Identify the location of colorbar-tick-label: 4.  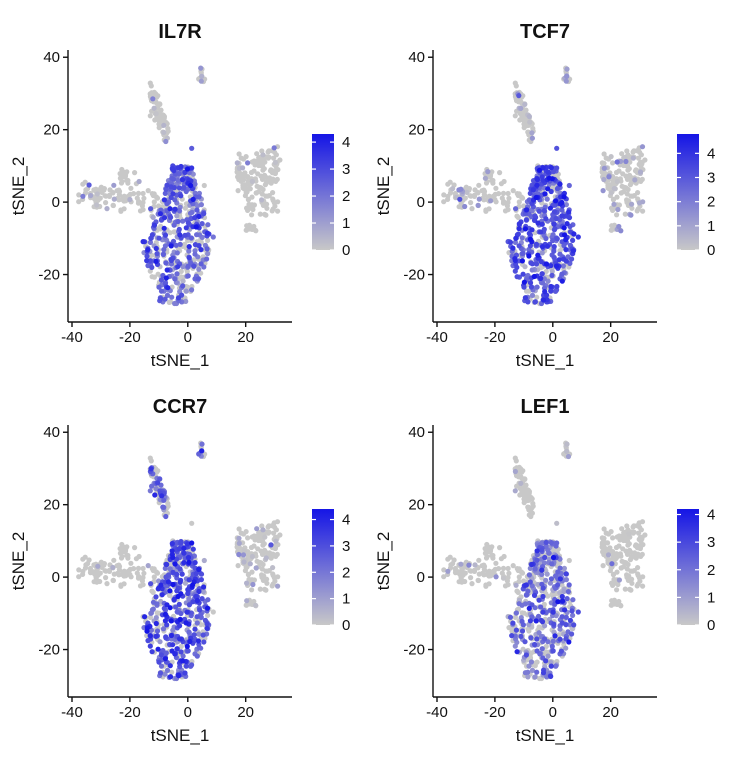
(711, 153).